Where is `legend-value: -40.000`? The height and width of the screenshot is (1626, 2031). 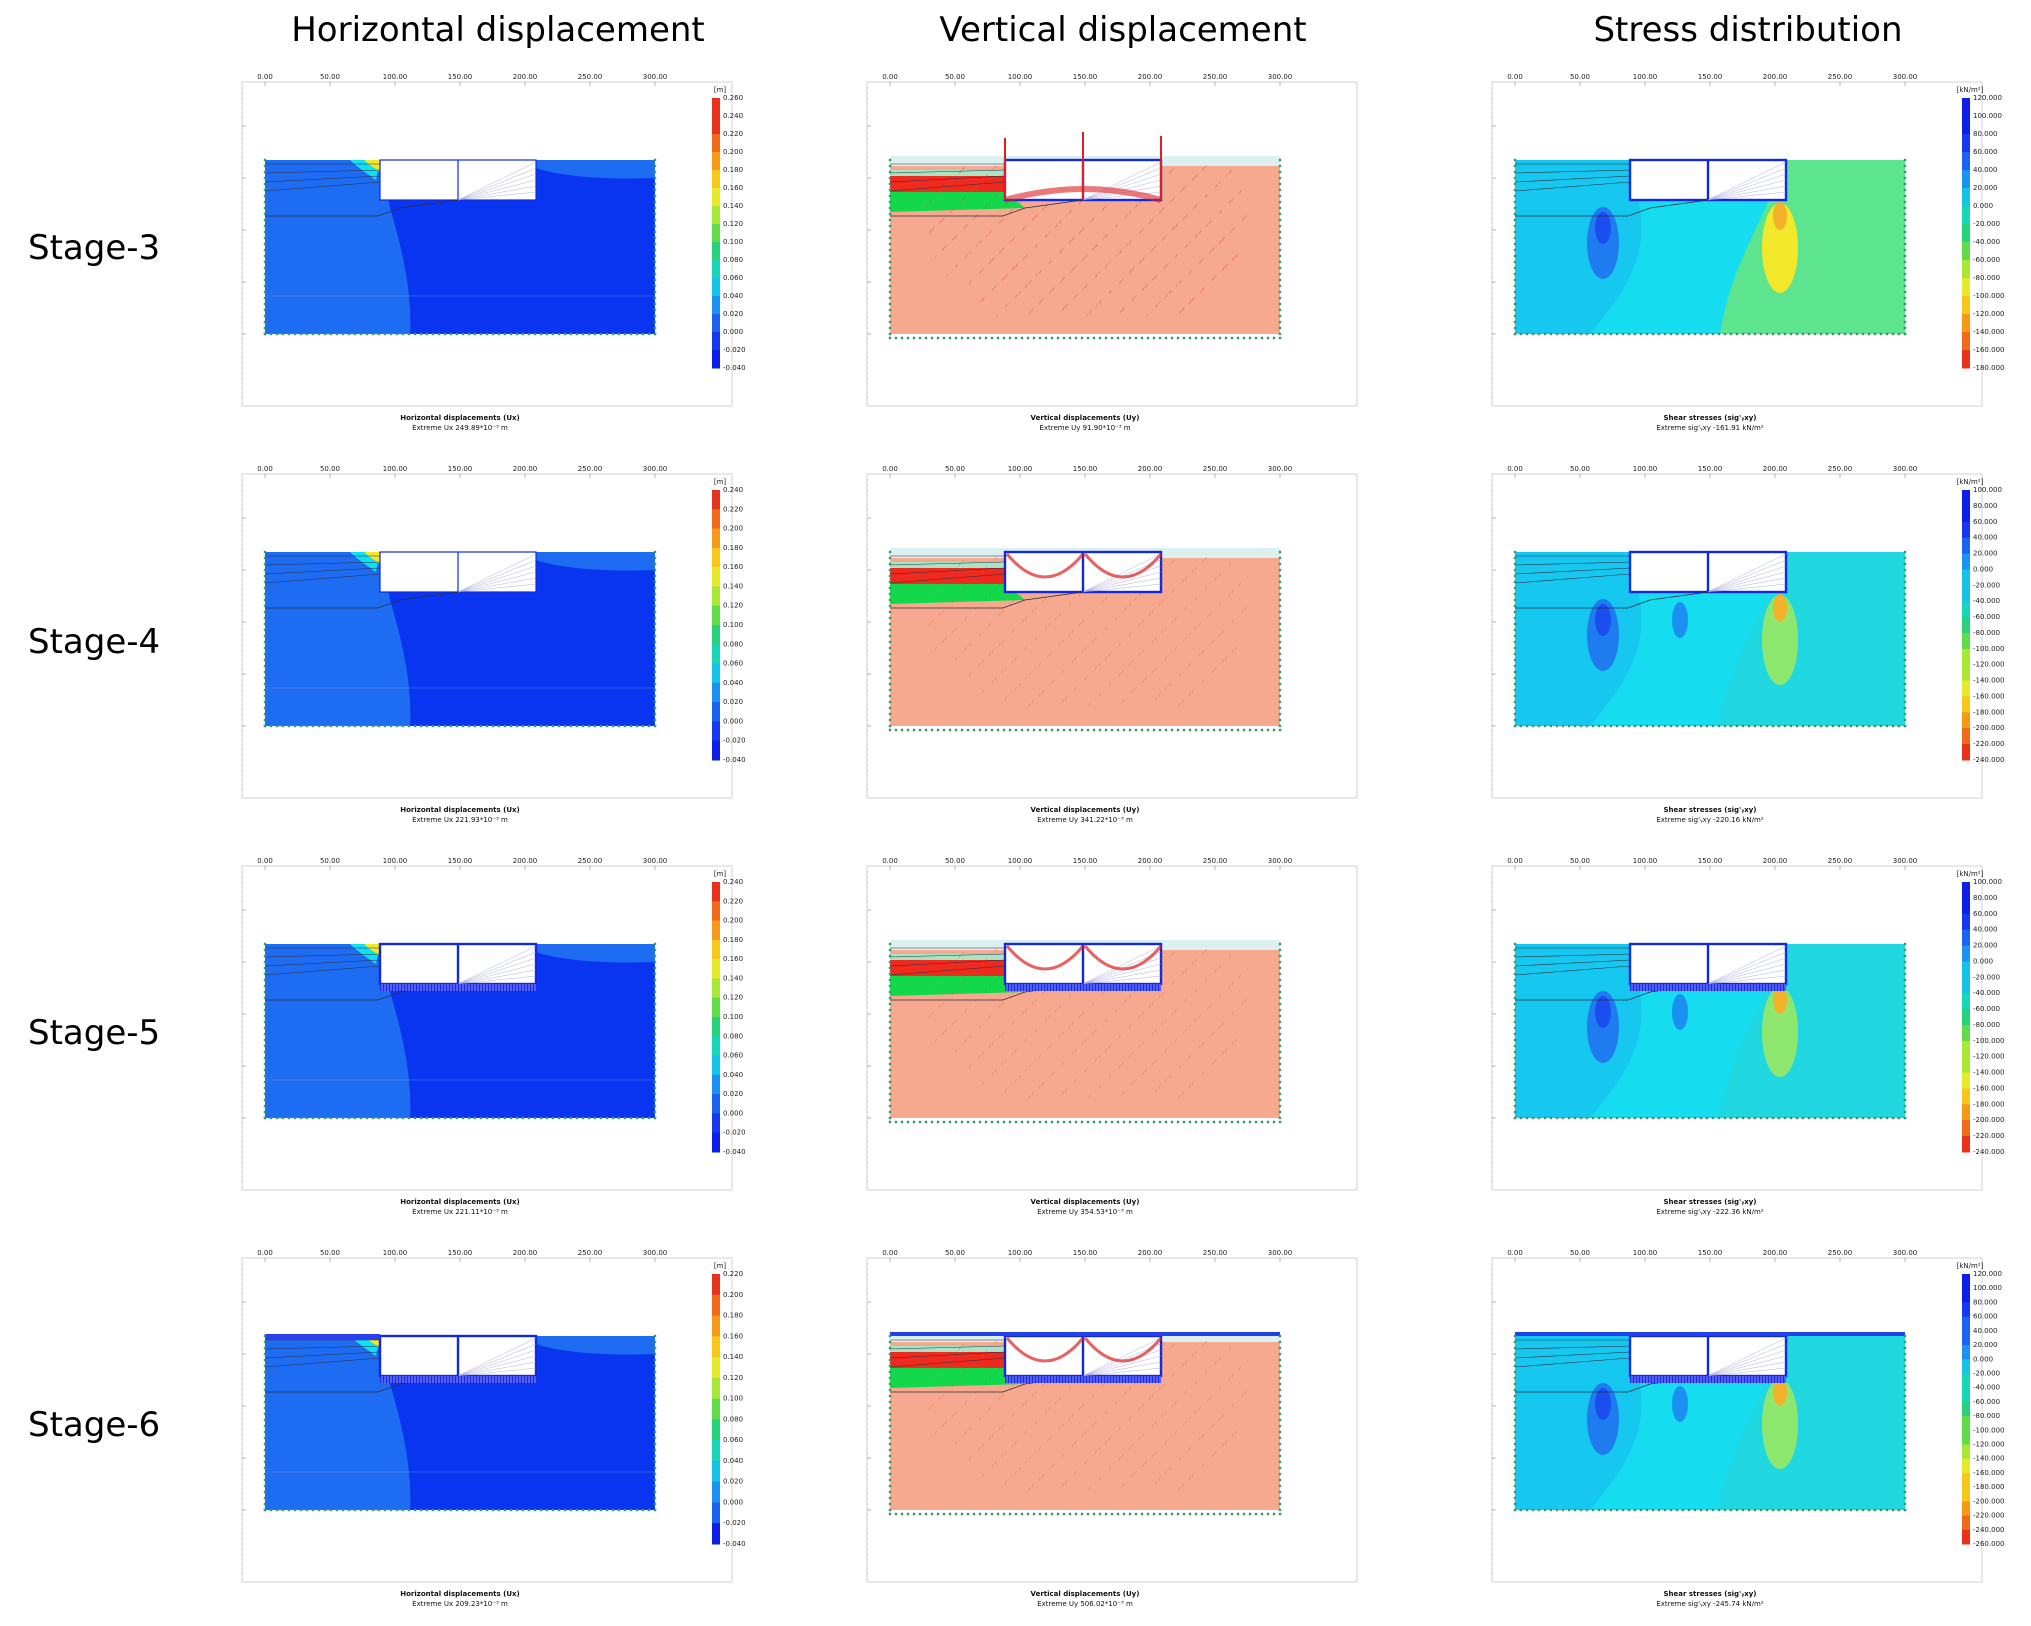 legend-value: -40.000 is located at coordinates (1986, 601).